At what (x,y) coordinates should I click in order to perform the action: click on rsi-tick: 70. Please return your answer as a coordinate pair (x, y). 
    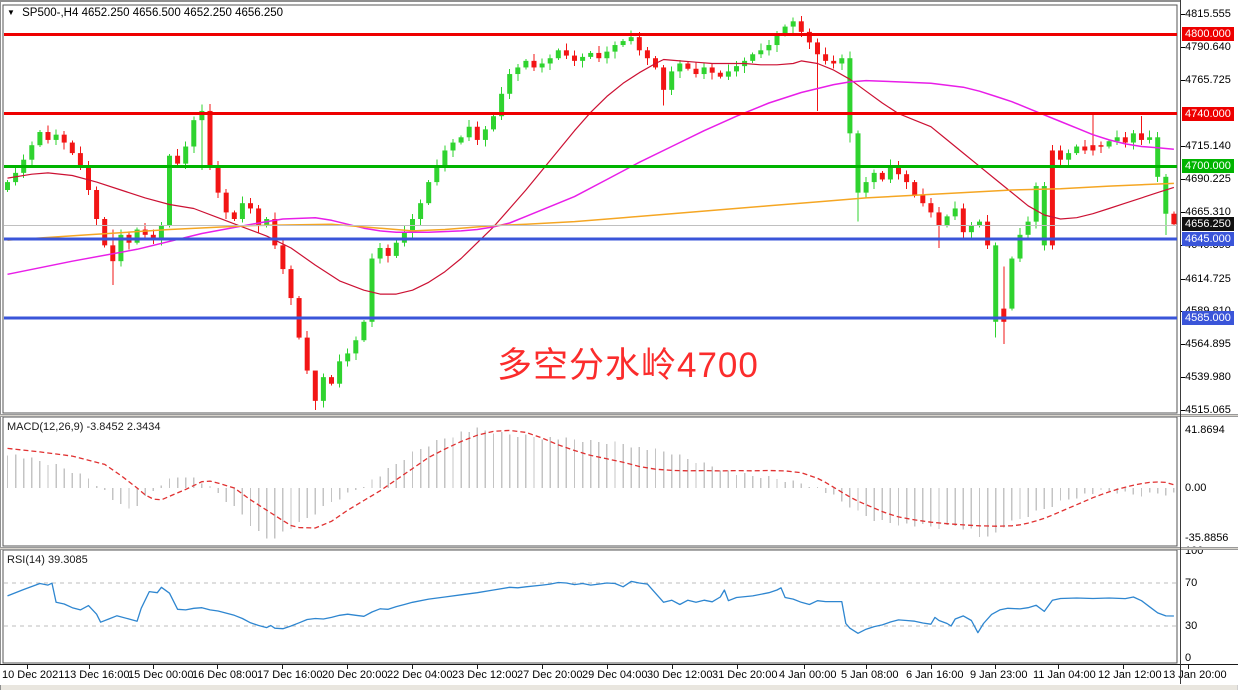
    Looking at the image, I should click on (1191, 583).